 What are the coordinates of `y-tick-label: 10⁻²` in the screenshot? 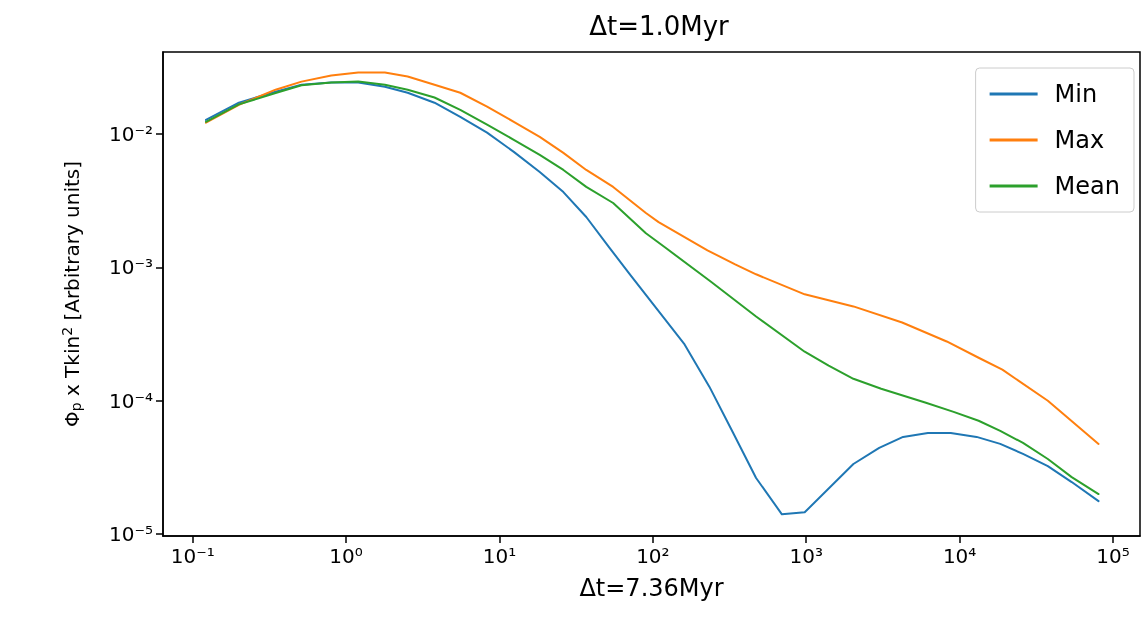 It's located at (130, 133).